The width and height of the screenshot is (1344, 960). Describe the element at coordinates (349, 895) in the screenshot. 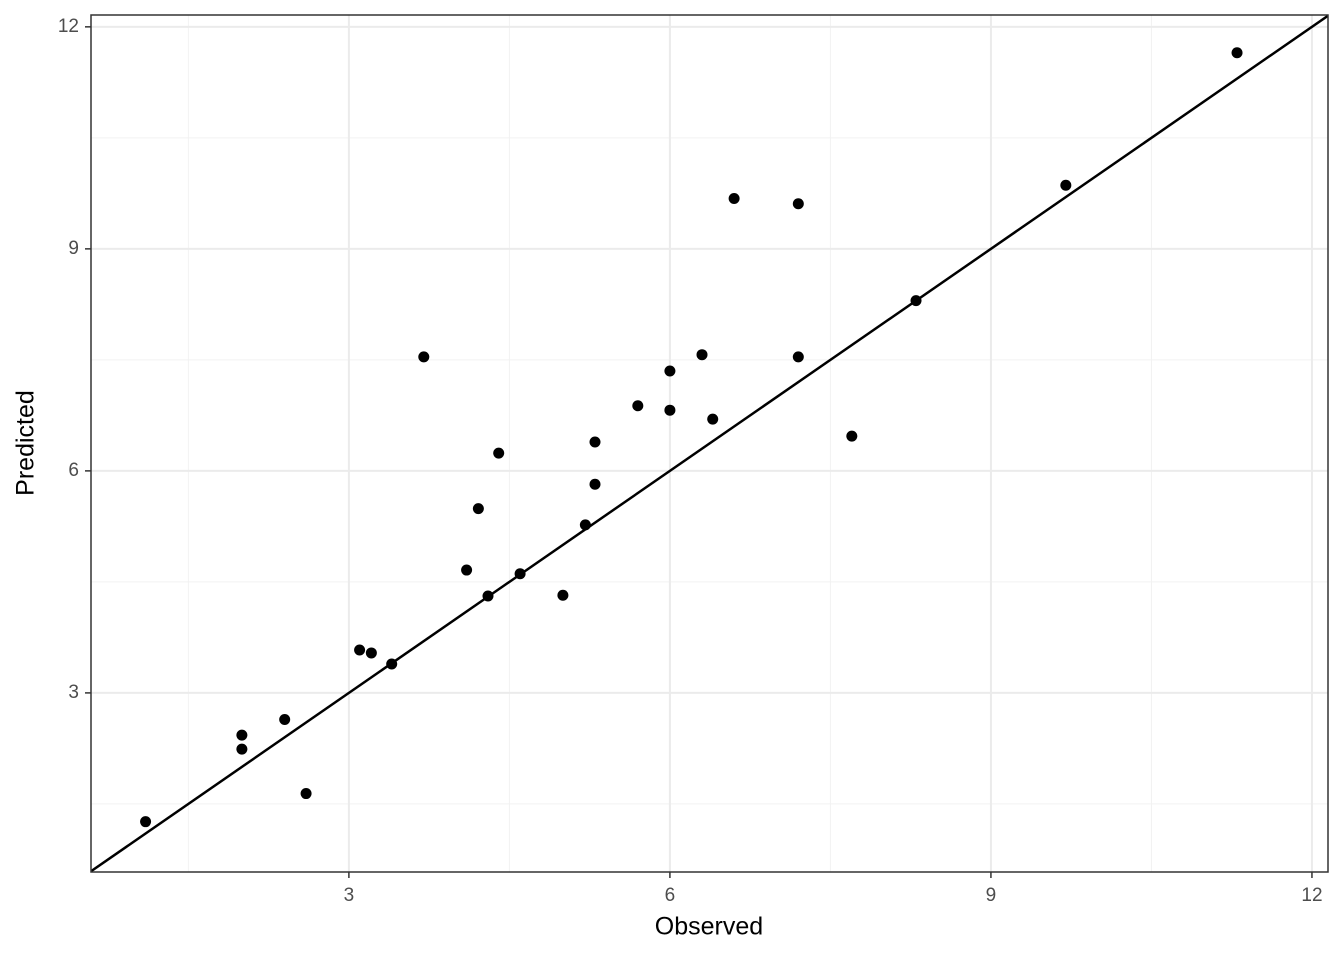

I see `x-tick-label: 3` at that location.